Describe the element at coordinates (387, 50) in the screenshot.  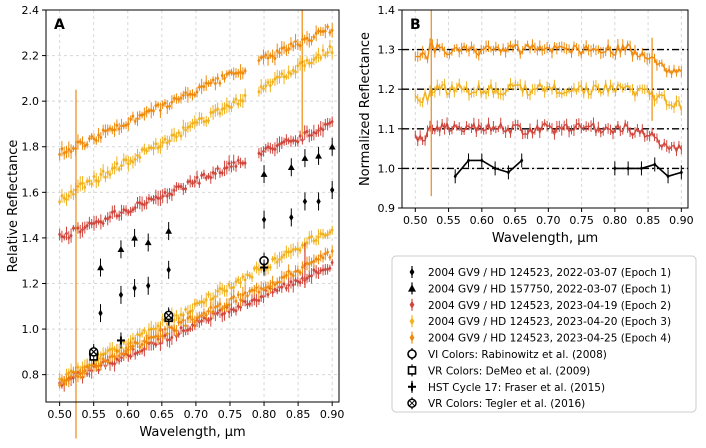
I see `y-tick-label: 1.3` at that location.